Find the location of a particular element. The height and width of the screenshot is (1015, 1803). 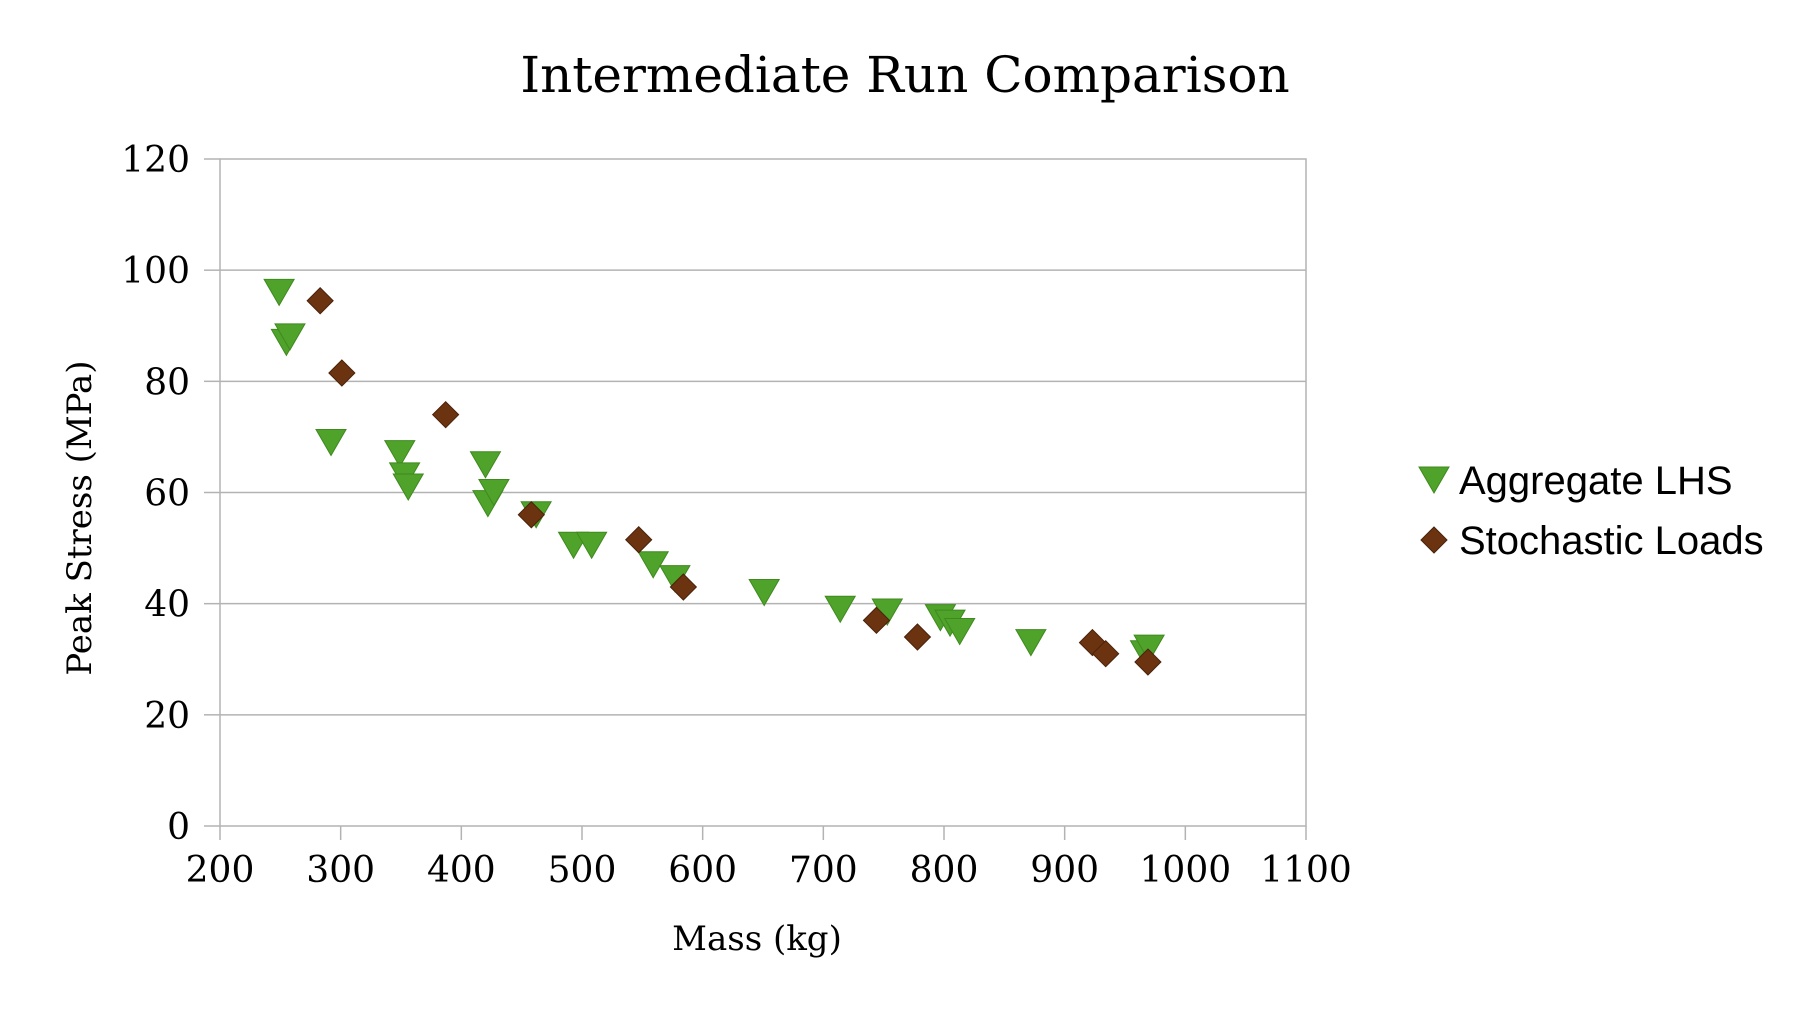

x-tick-label: 200 is located at coordinates (220, 870).